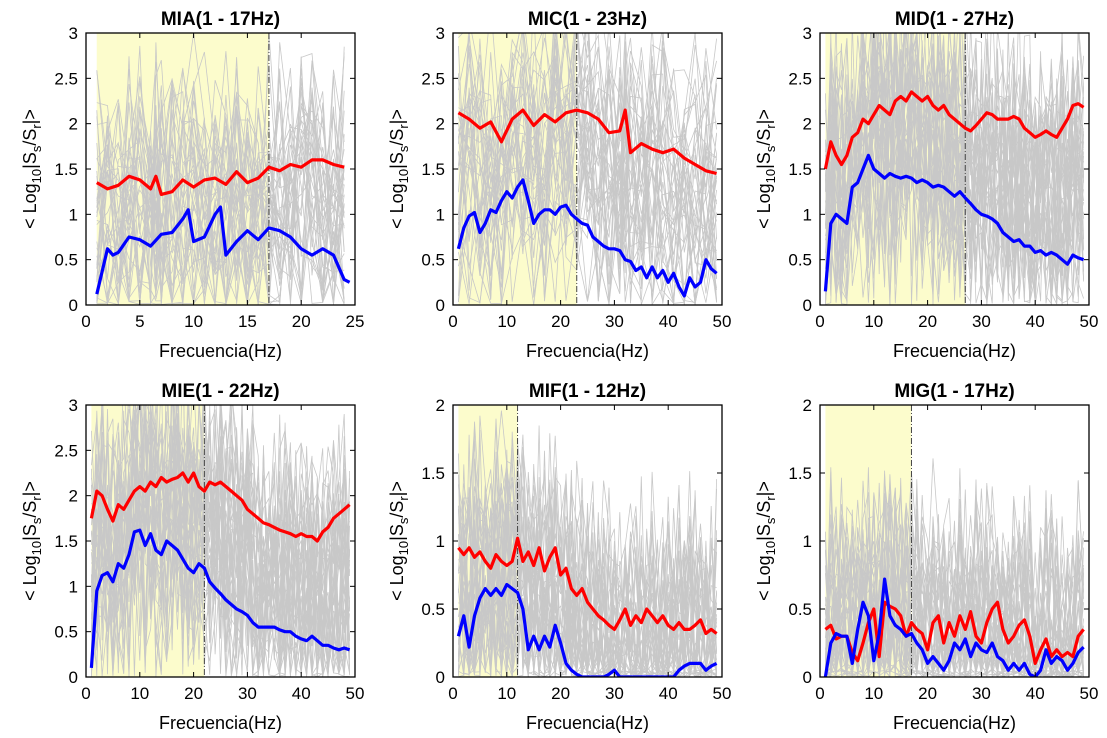  What do you see at coordinates (954, 130) in the screenshot?
I see `red-series-line-mid` at bounding box center [954, 130].